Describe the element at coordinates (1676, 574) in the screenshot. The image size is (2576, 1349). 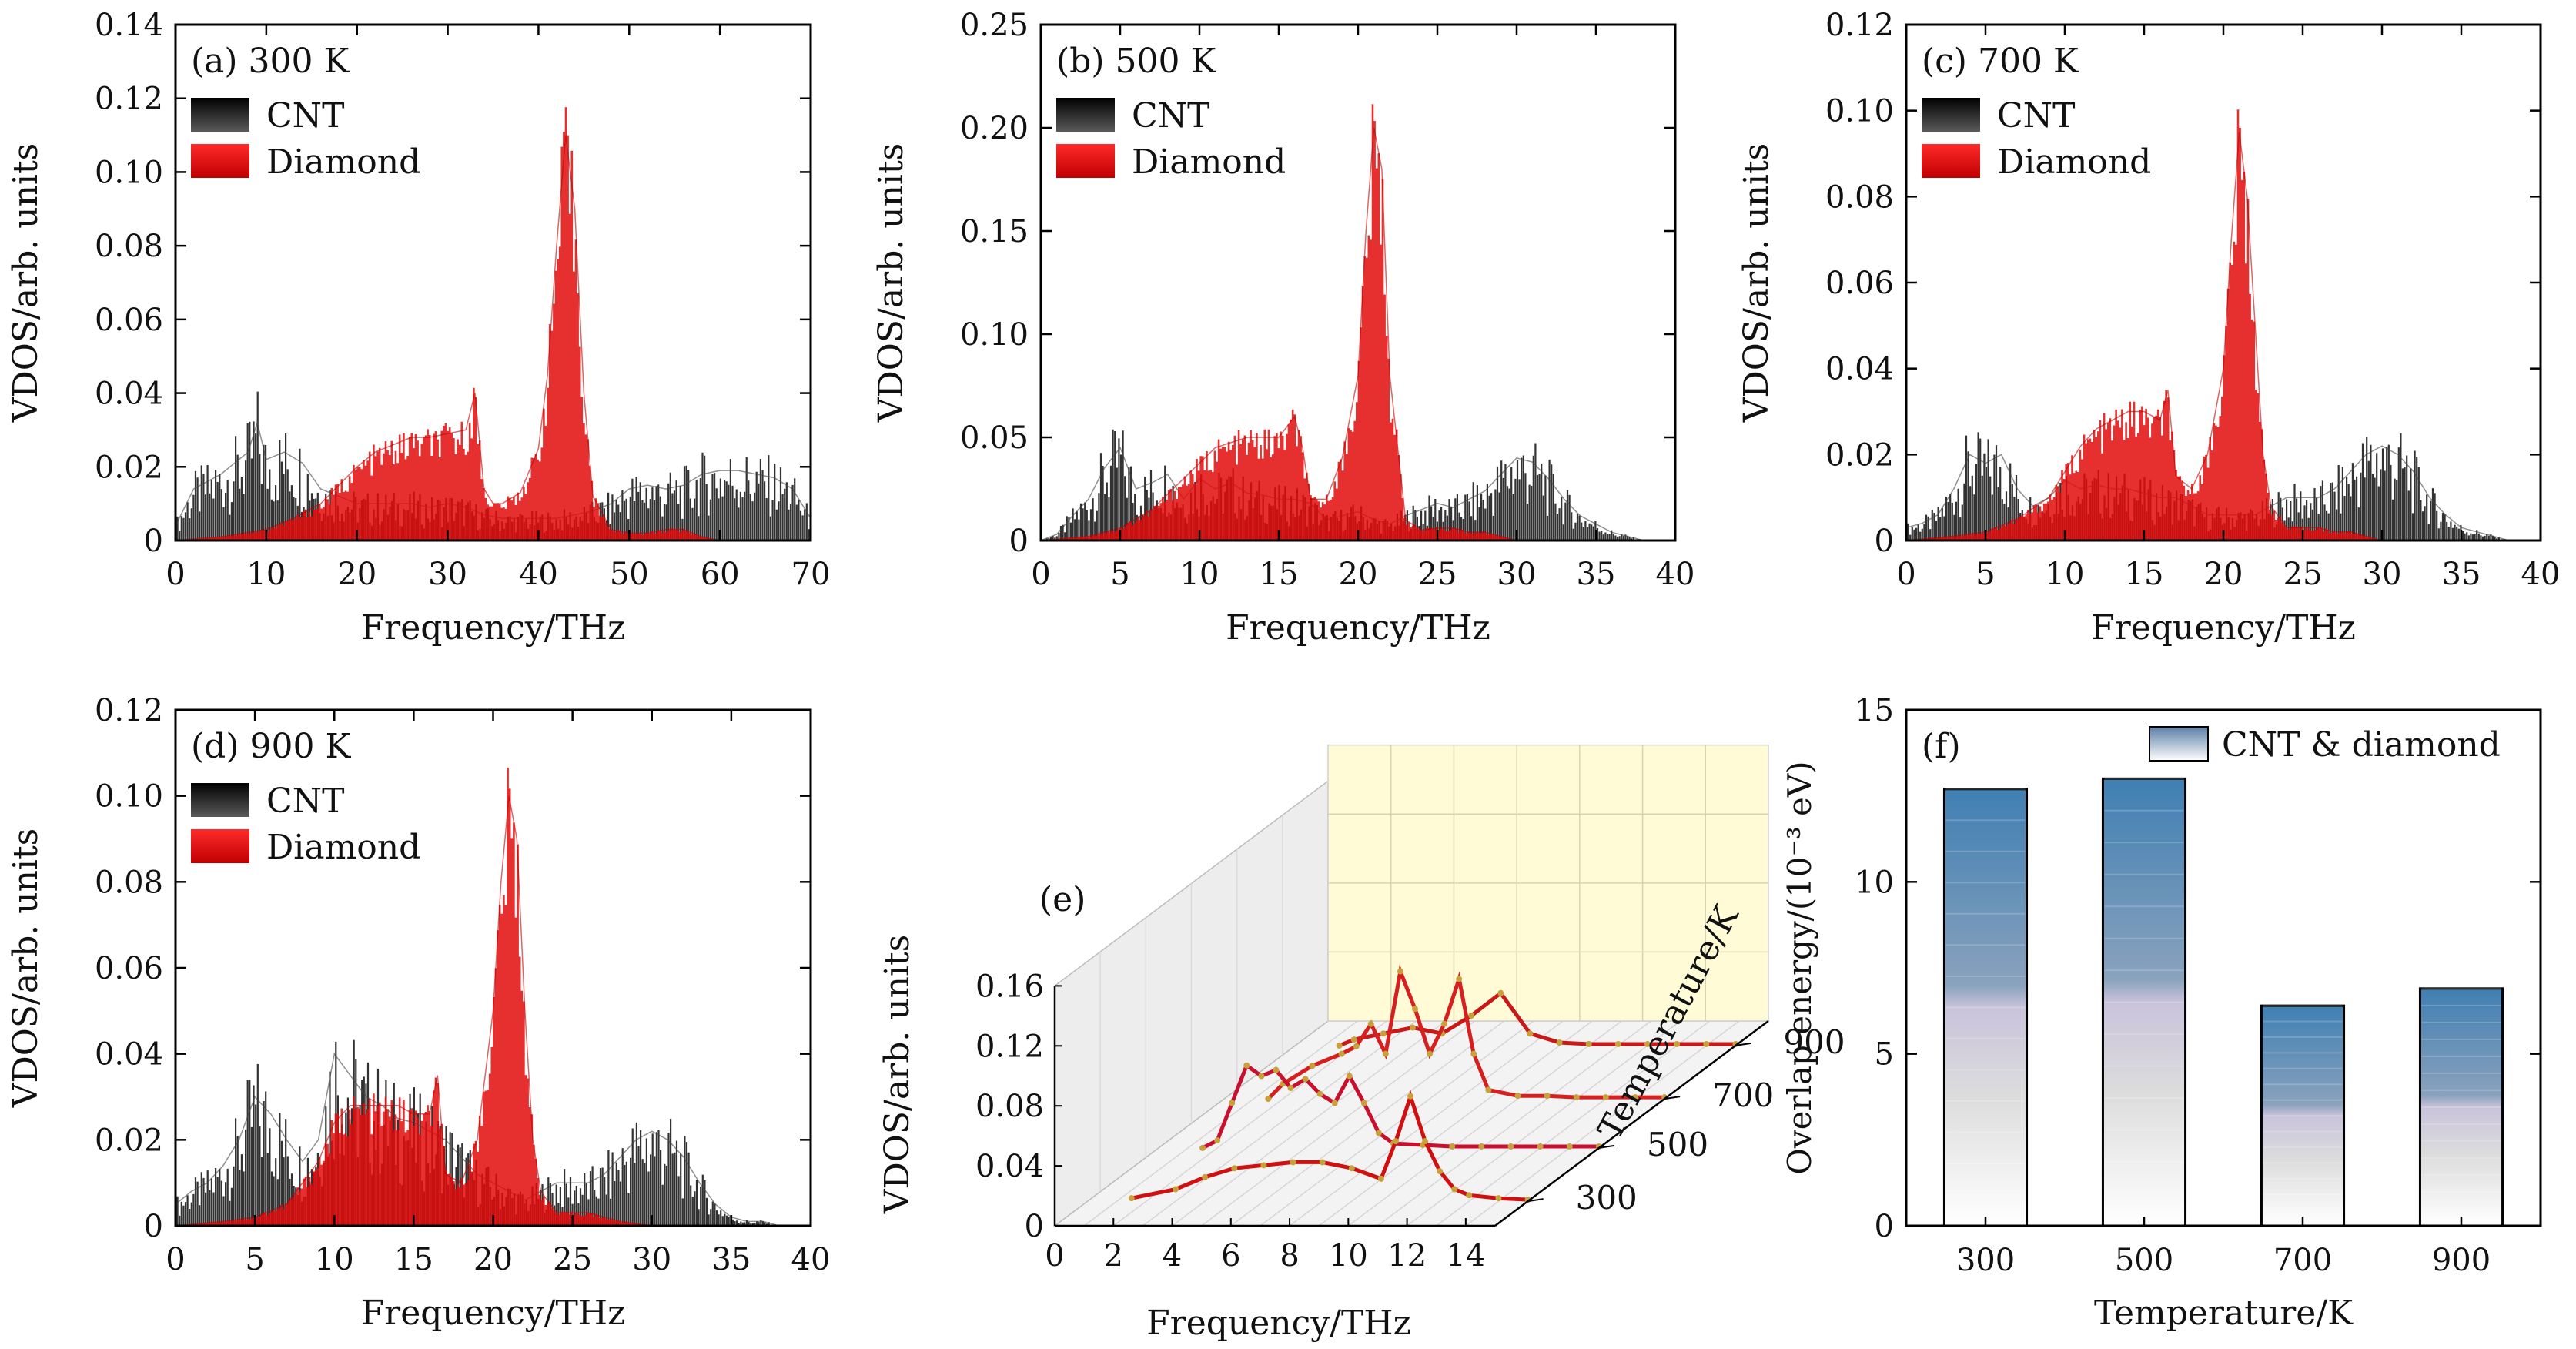
I see `x-tick-label: 40` at that location.